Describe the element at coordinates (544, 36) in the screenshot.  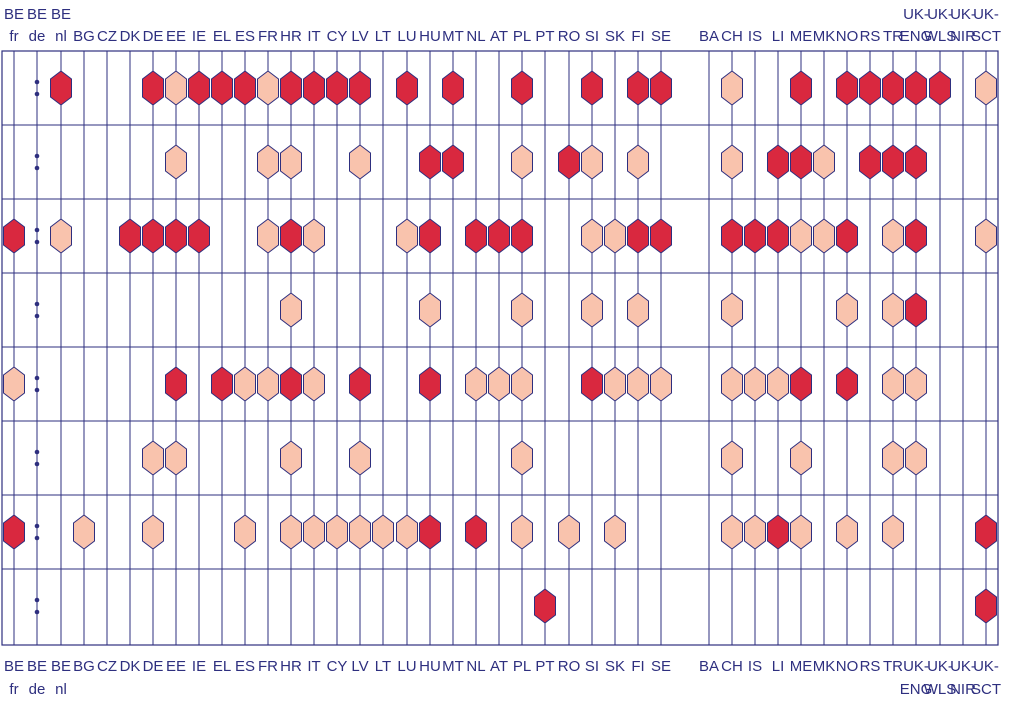
I see `top-label: PT` at that location.